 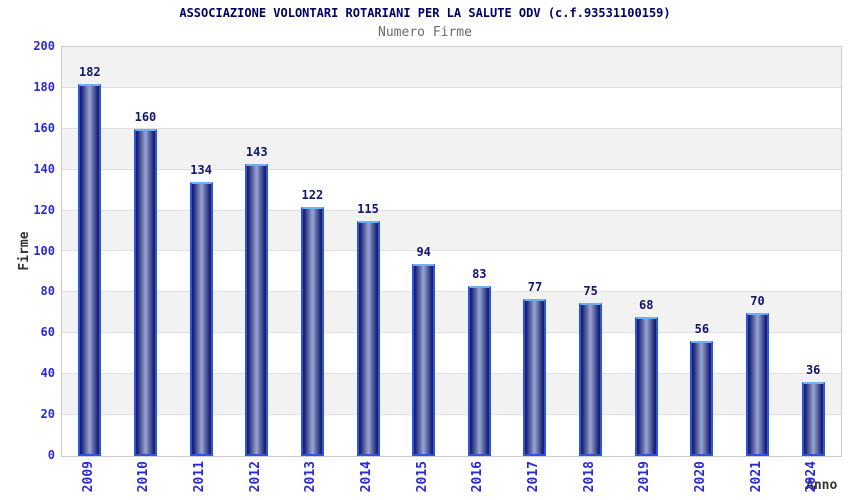 I want to click on bar-2010, so click(x=145, y=292).